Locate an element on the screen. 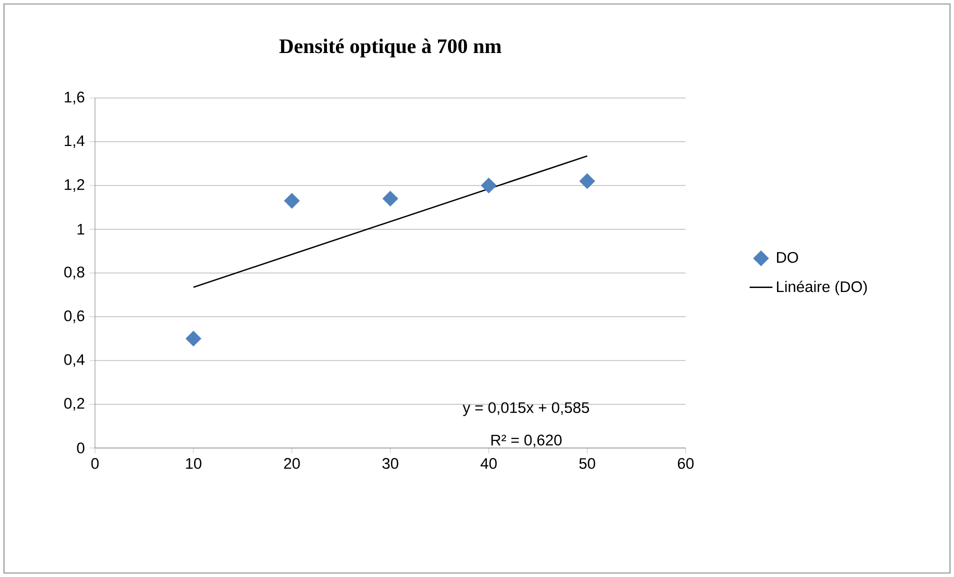  y-tick-label: 0,2 is located at coordinates (74, 404).